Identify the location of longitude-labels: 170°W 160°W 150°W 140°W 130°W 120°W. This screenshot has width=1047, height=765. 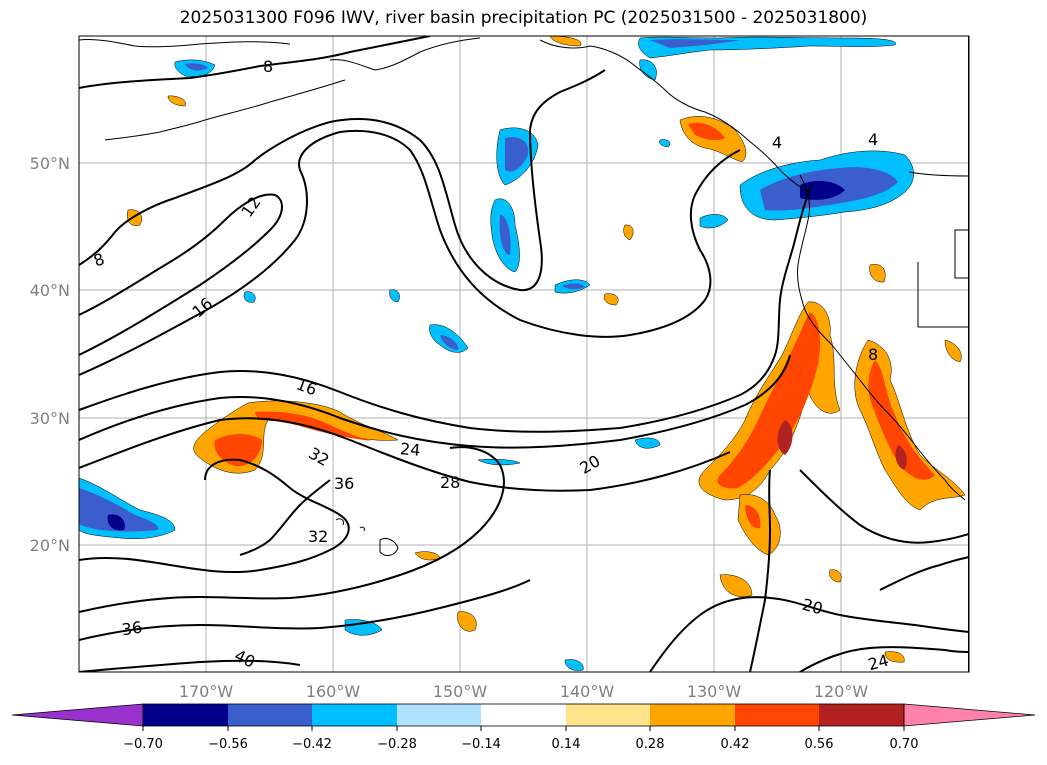
(524, 691).